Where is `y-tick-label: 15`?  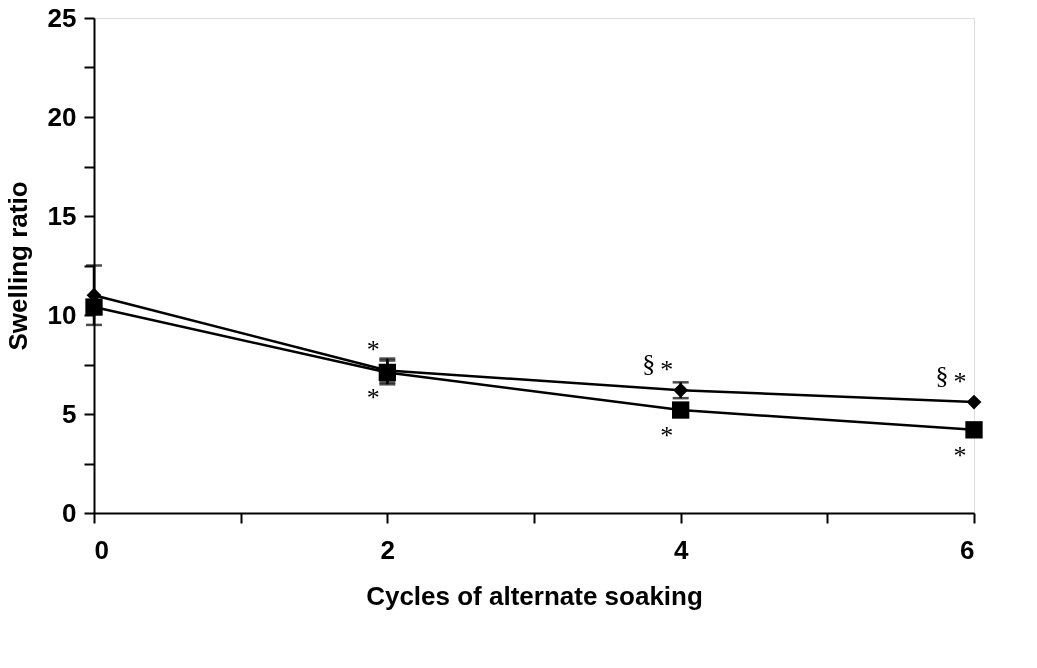
y-tick-label: 15 is located at coordinates (62, 215).